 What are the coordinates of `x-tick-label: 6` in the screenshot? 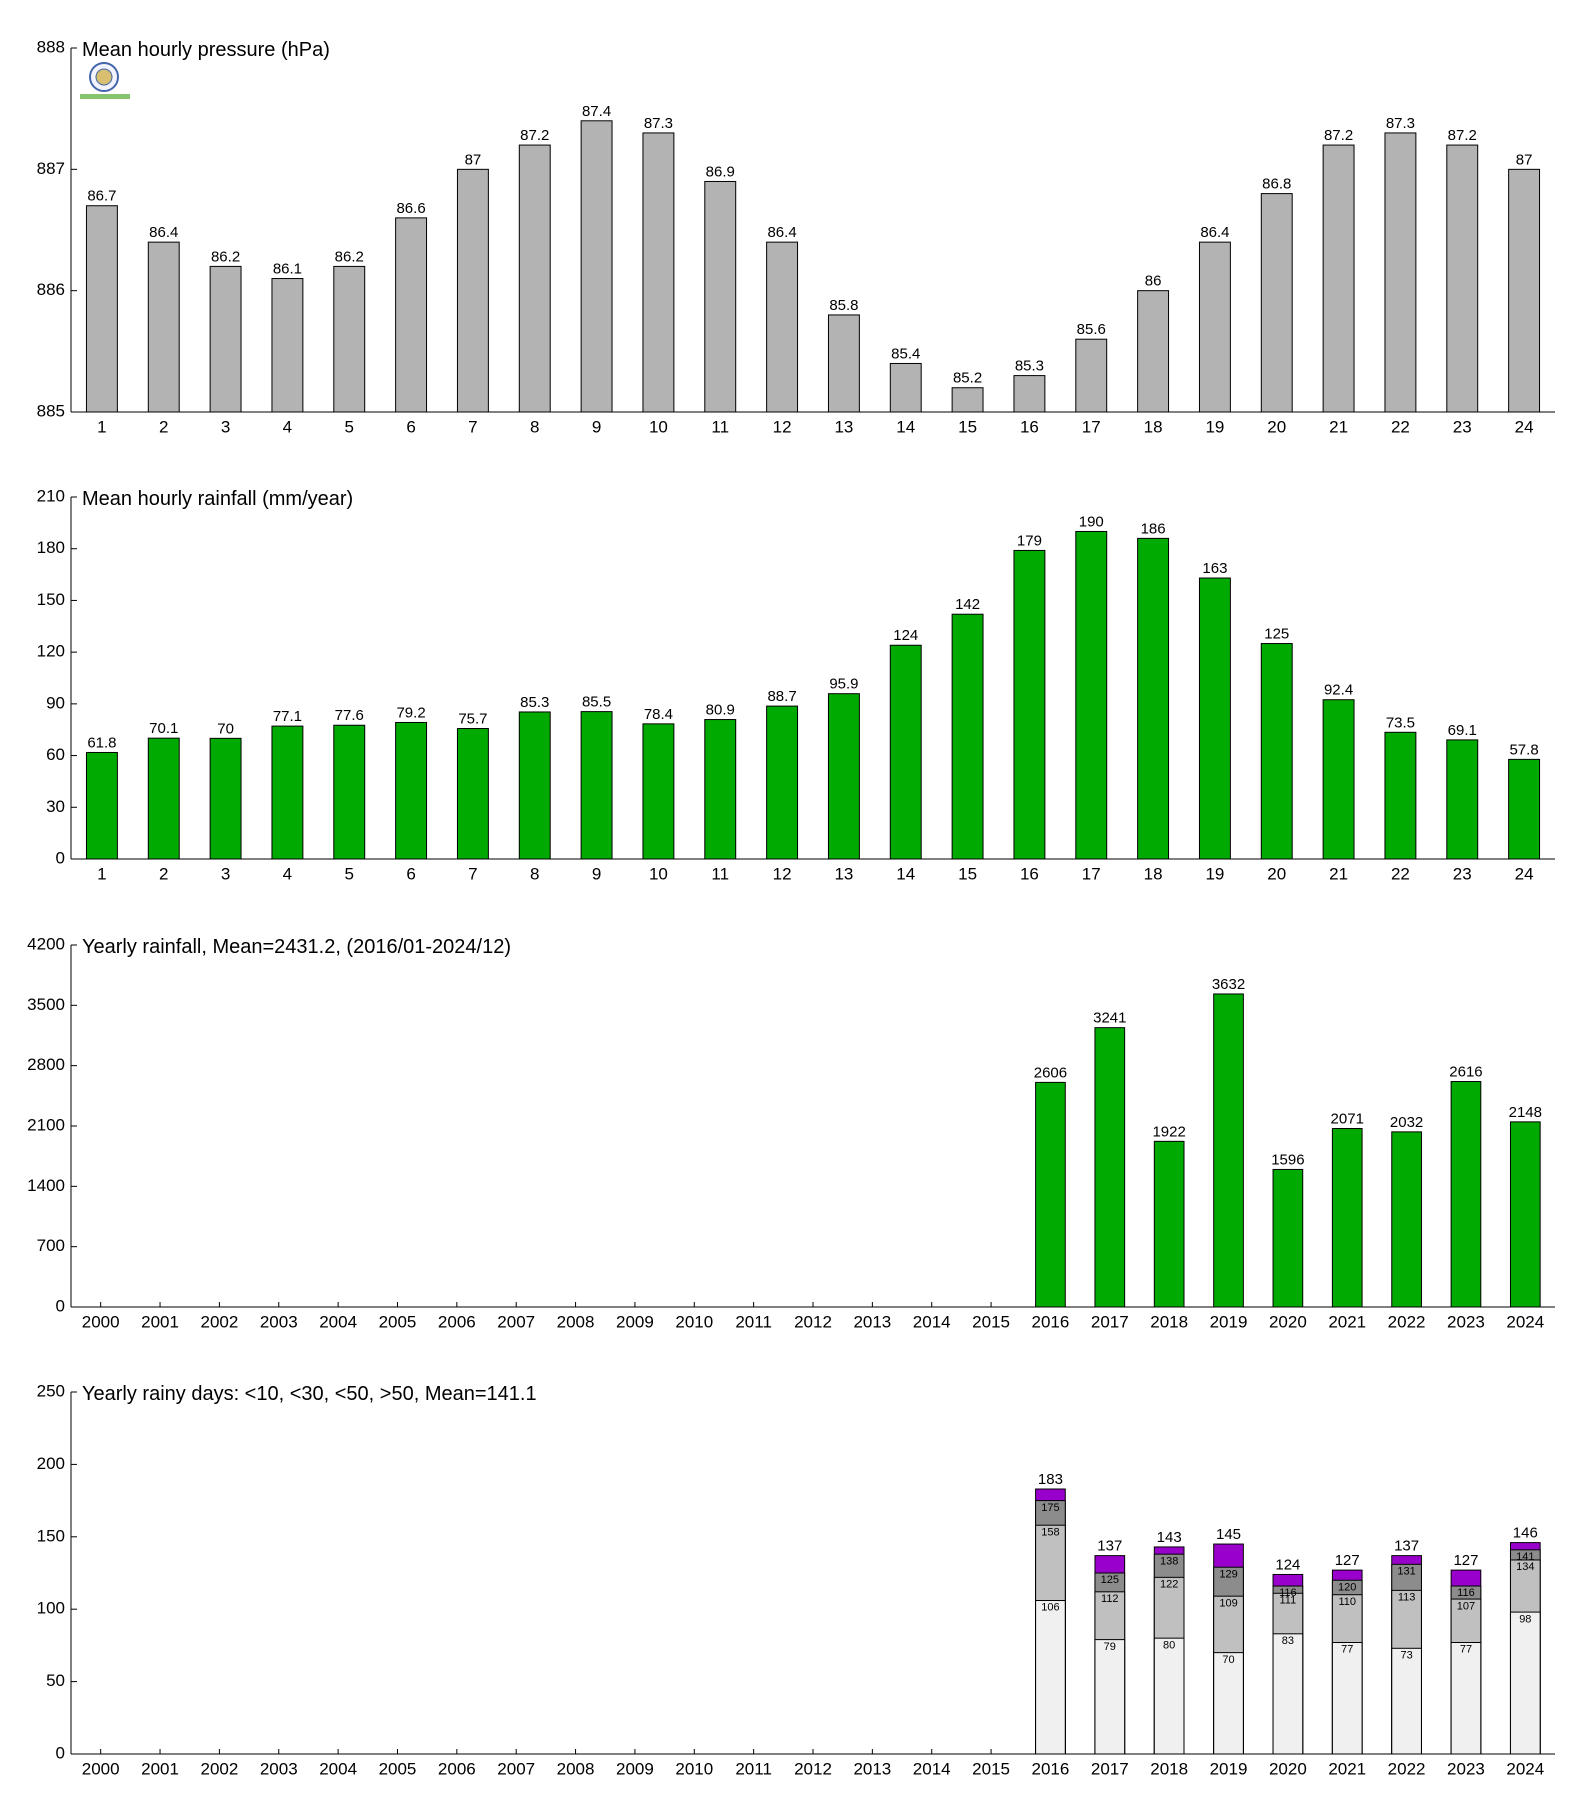 It's located at (410, 426).